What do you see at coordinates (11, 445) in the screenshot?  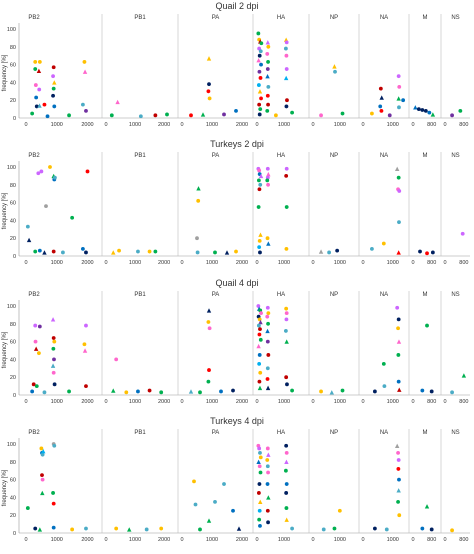 I see `y-tick-label: 100` at bounding box center [11, 445].